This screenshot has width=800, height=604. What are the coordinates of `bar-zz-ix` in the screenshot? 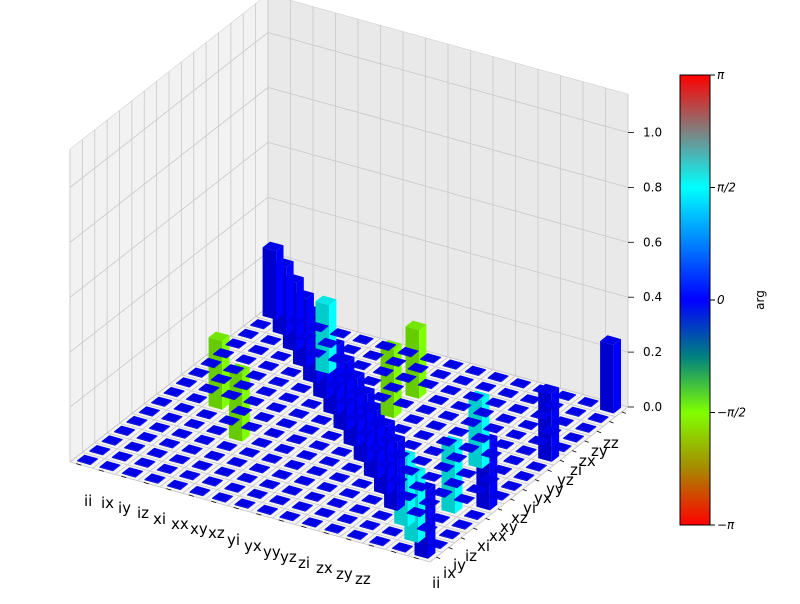 It's located at (100, 450).